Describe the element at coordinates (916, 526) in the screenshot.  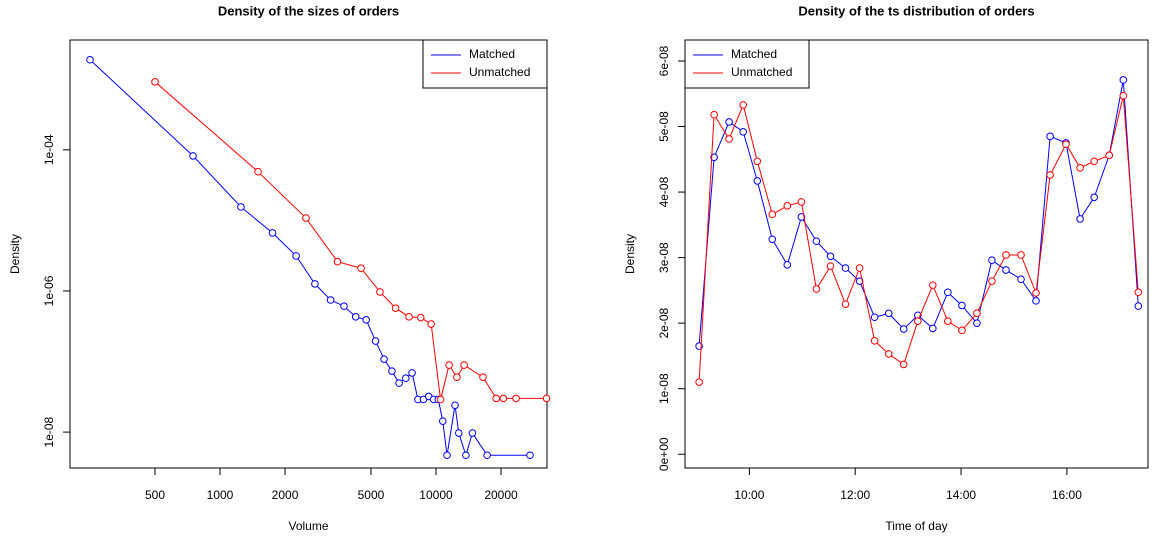
I see `x-axis-label: Time of day` at that location.